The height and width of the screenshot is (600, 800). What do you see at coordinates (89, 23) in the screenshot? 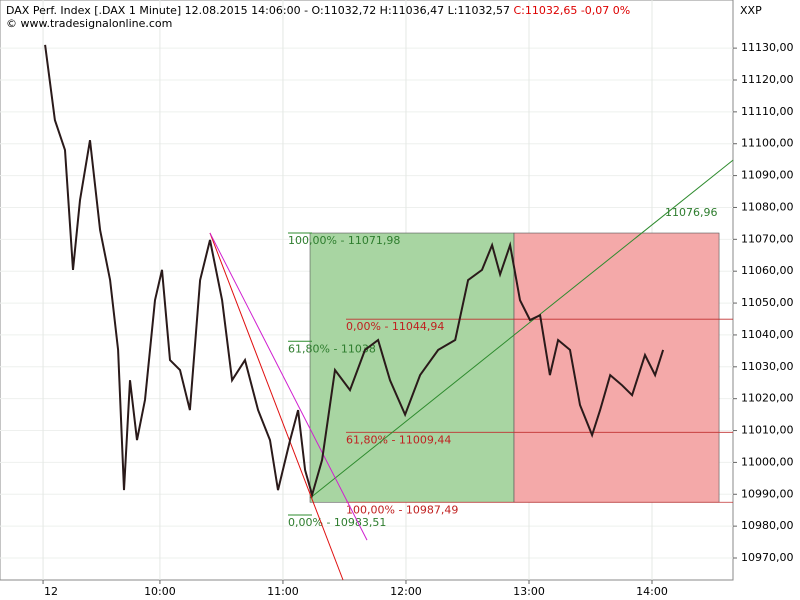
I see `source: © www.tradesignalonline.com` at bounding box center [89, 23].